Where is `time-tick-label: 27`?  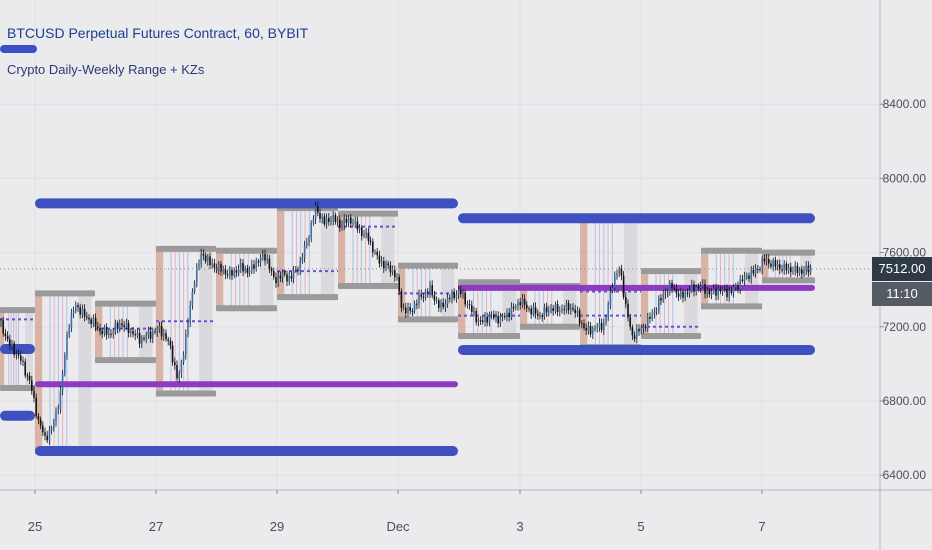
time-tick-label: 27 is located at coordinates (156, 526).